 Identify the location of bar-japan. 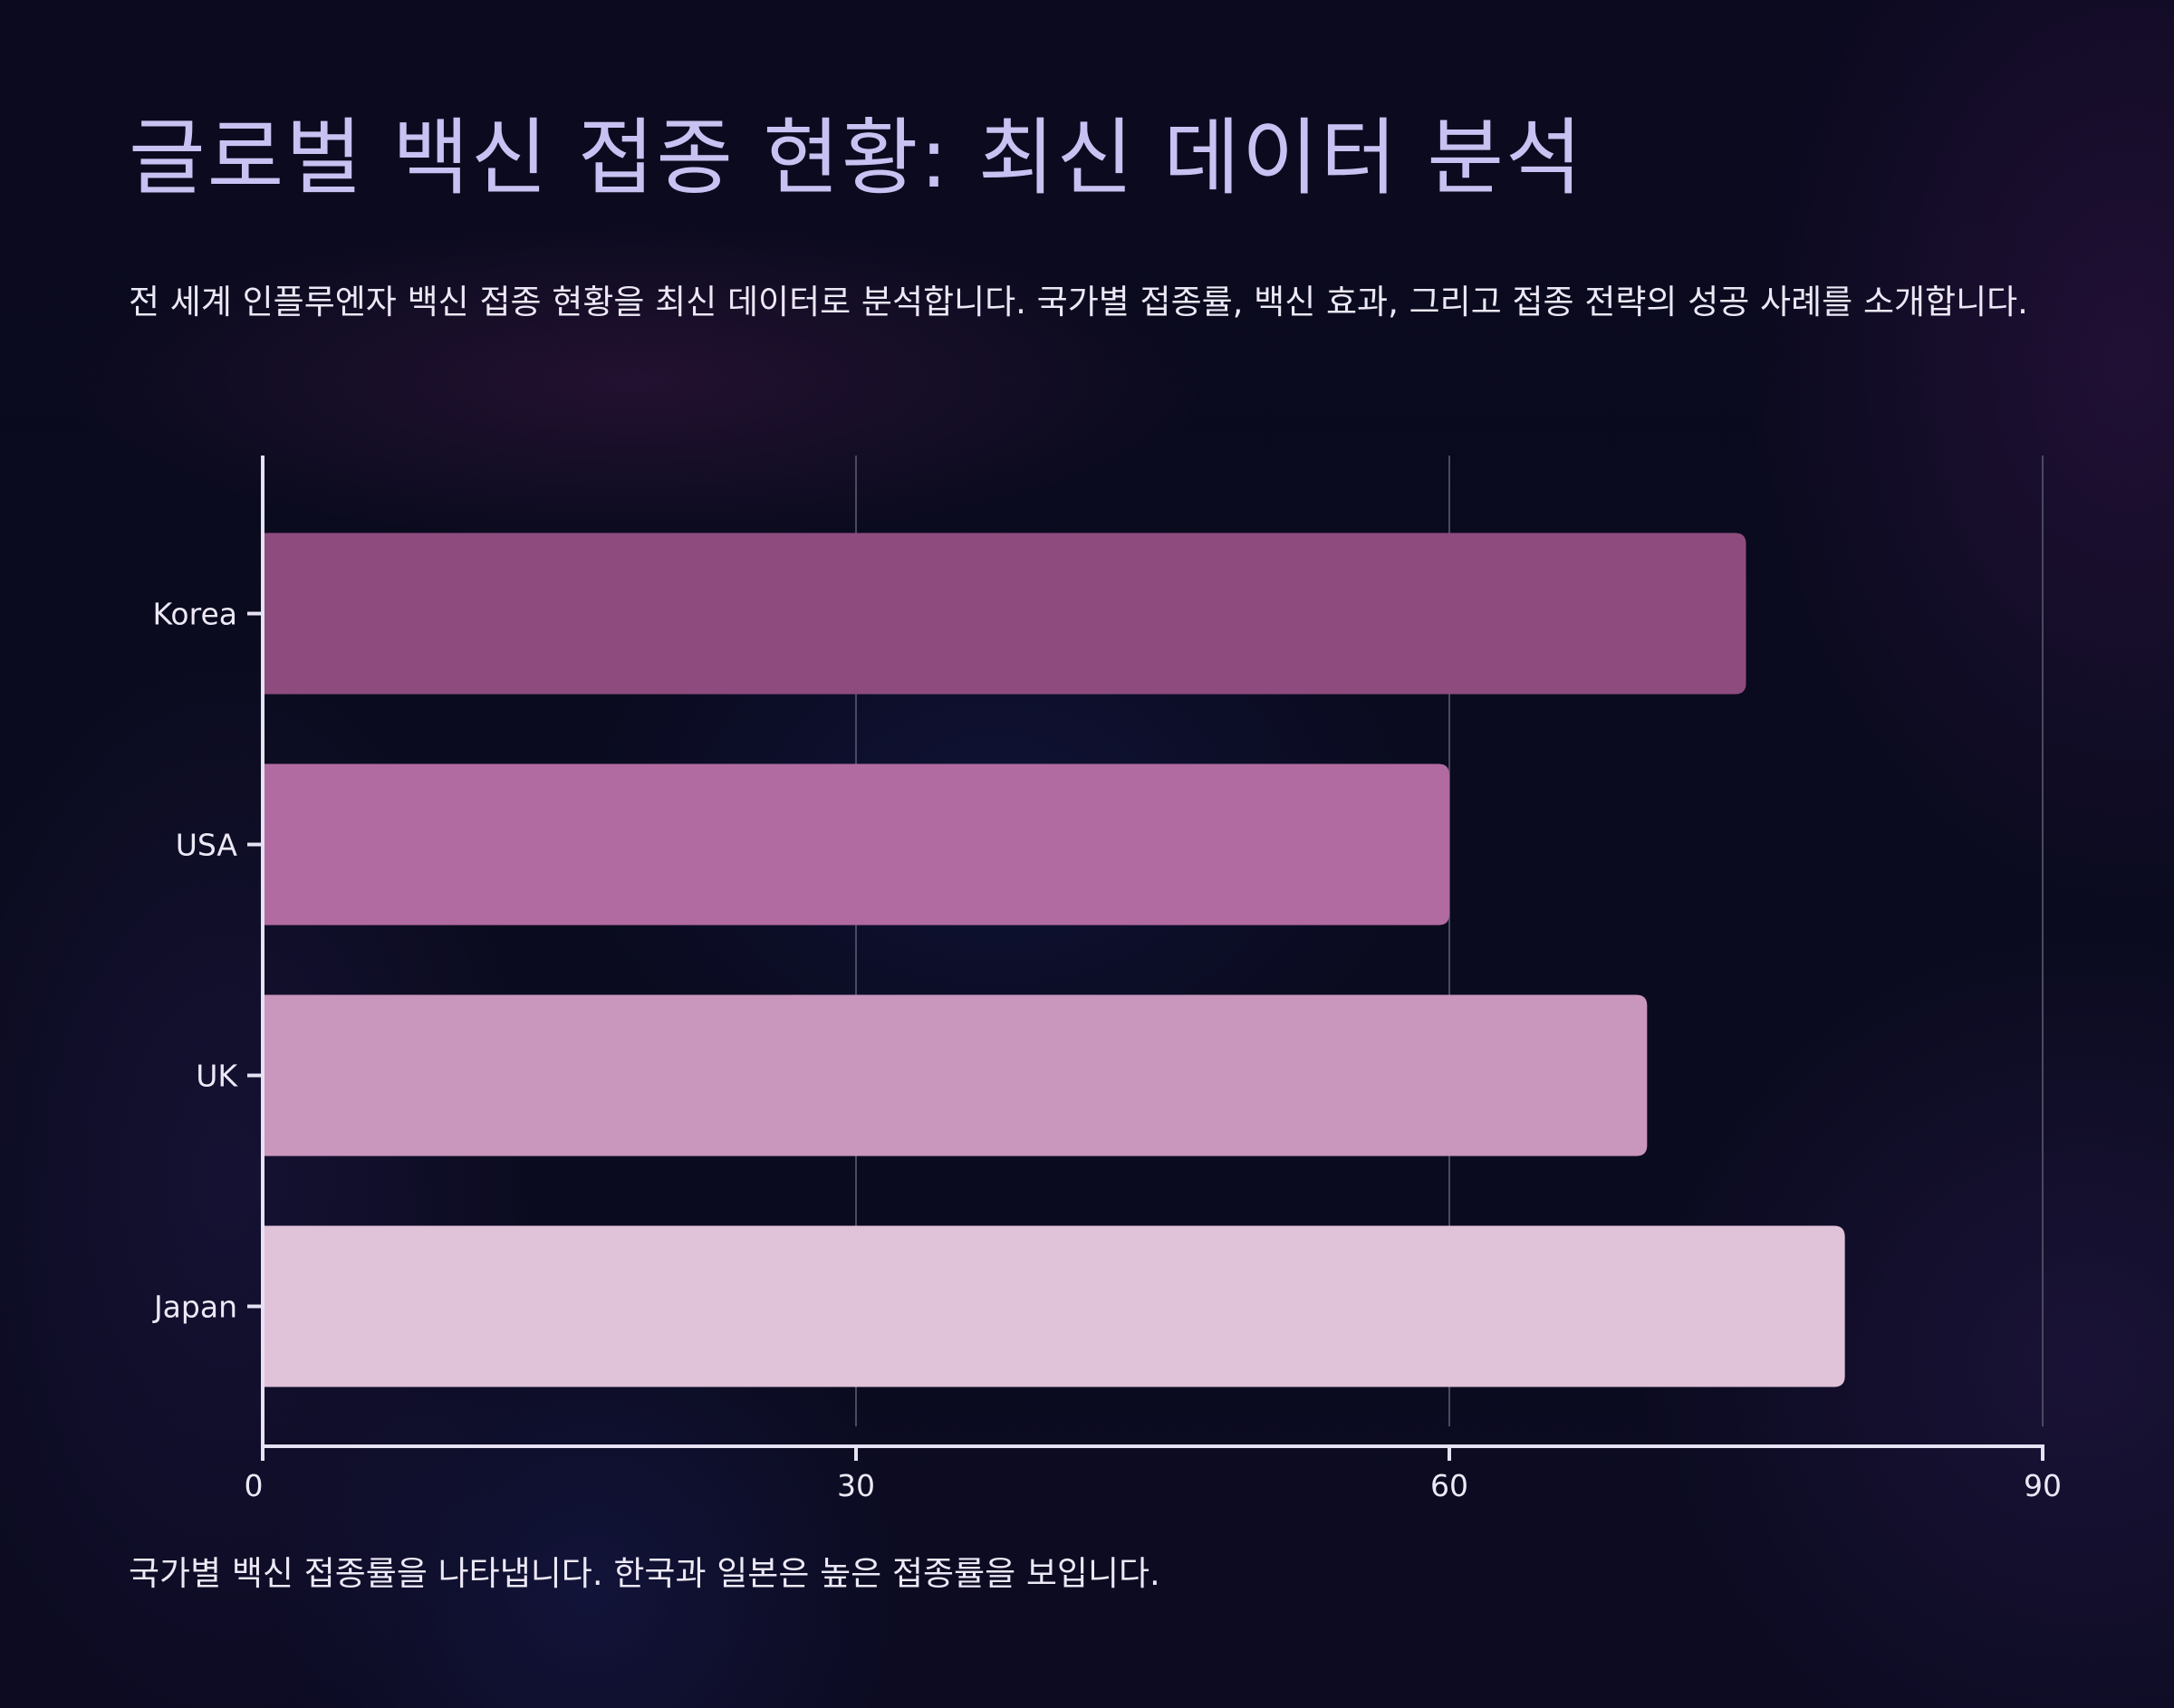
(1054, 1306).